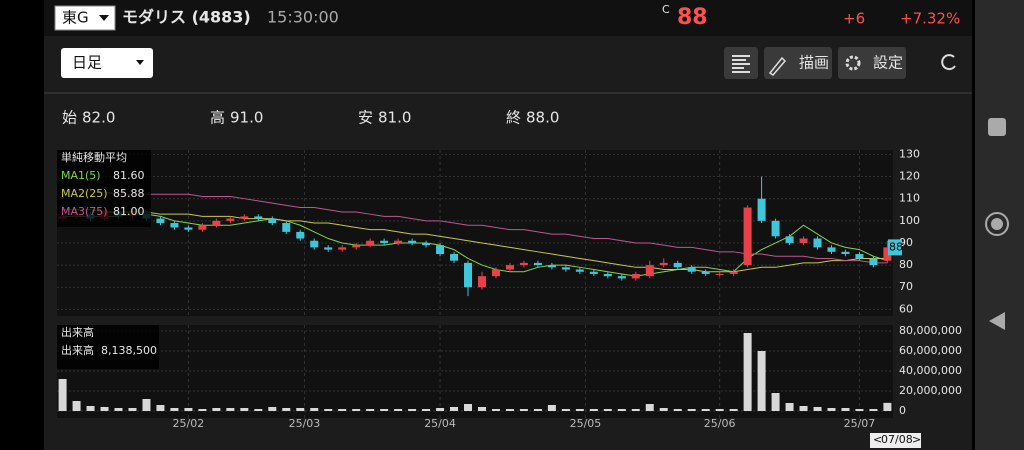  Describe the element at coordinates (394, 118) in the screenshot. I see `summary-value: 81.0` at that location.